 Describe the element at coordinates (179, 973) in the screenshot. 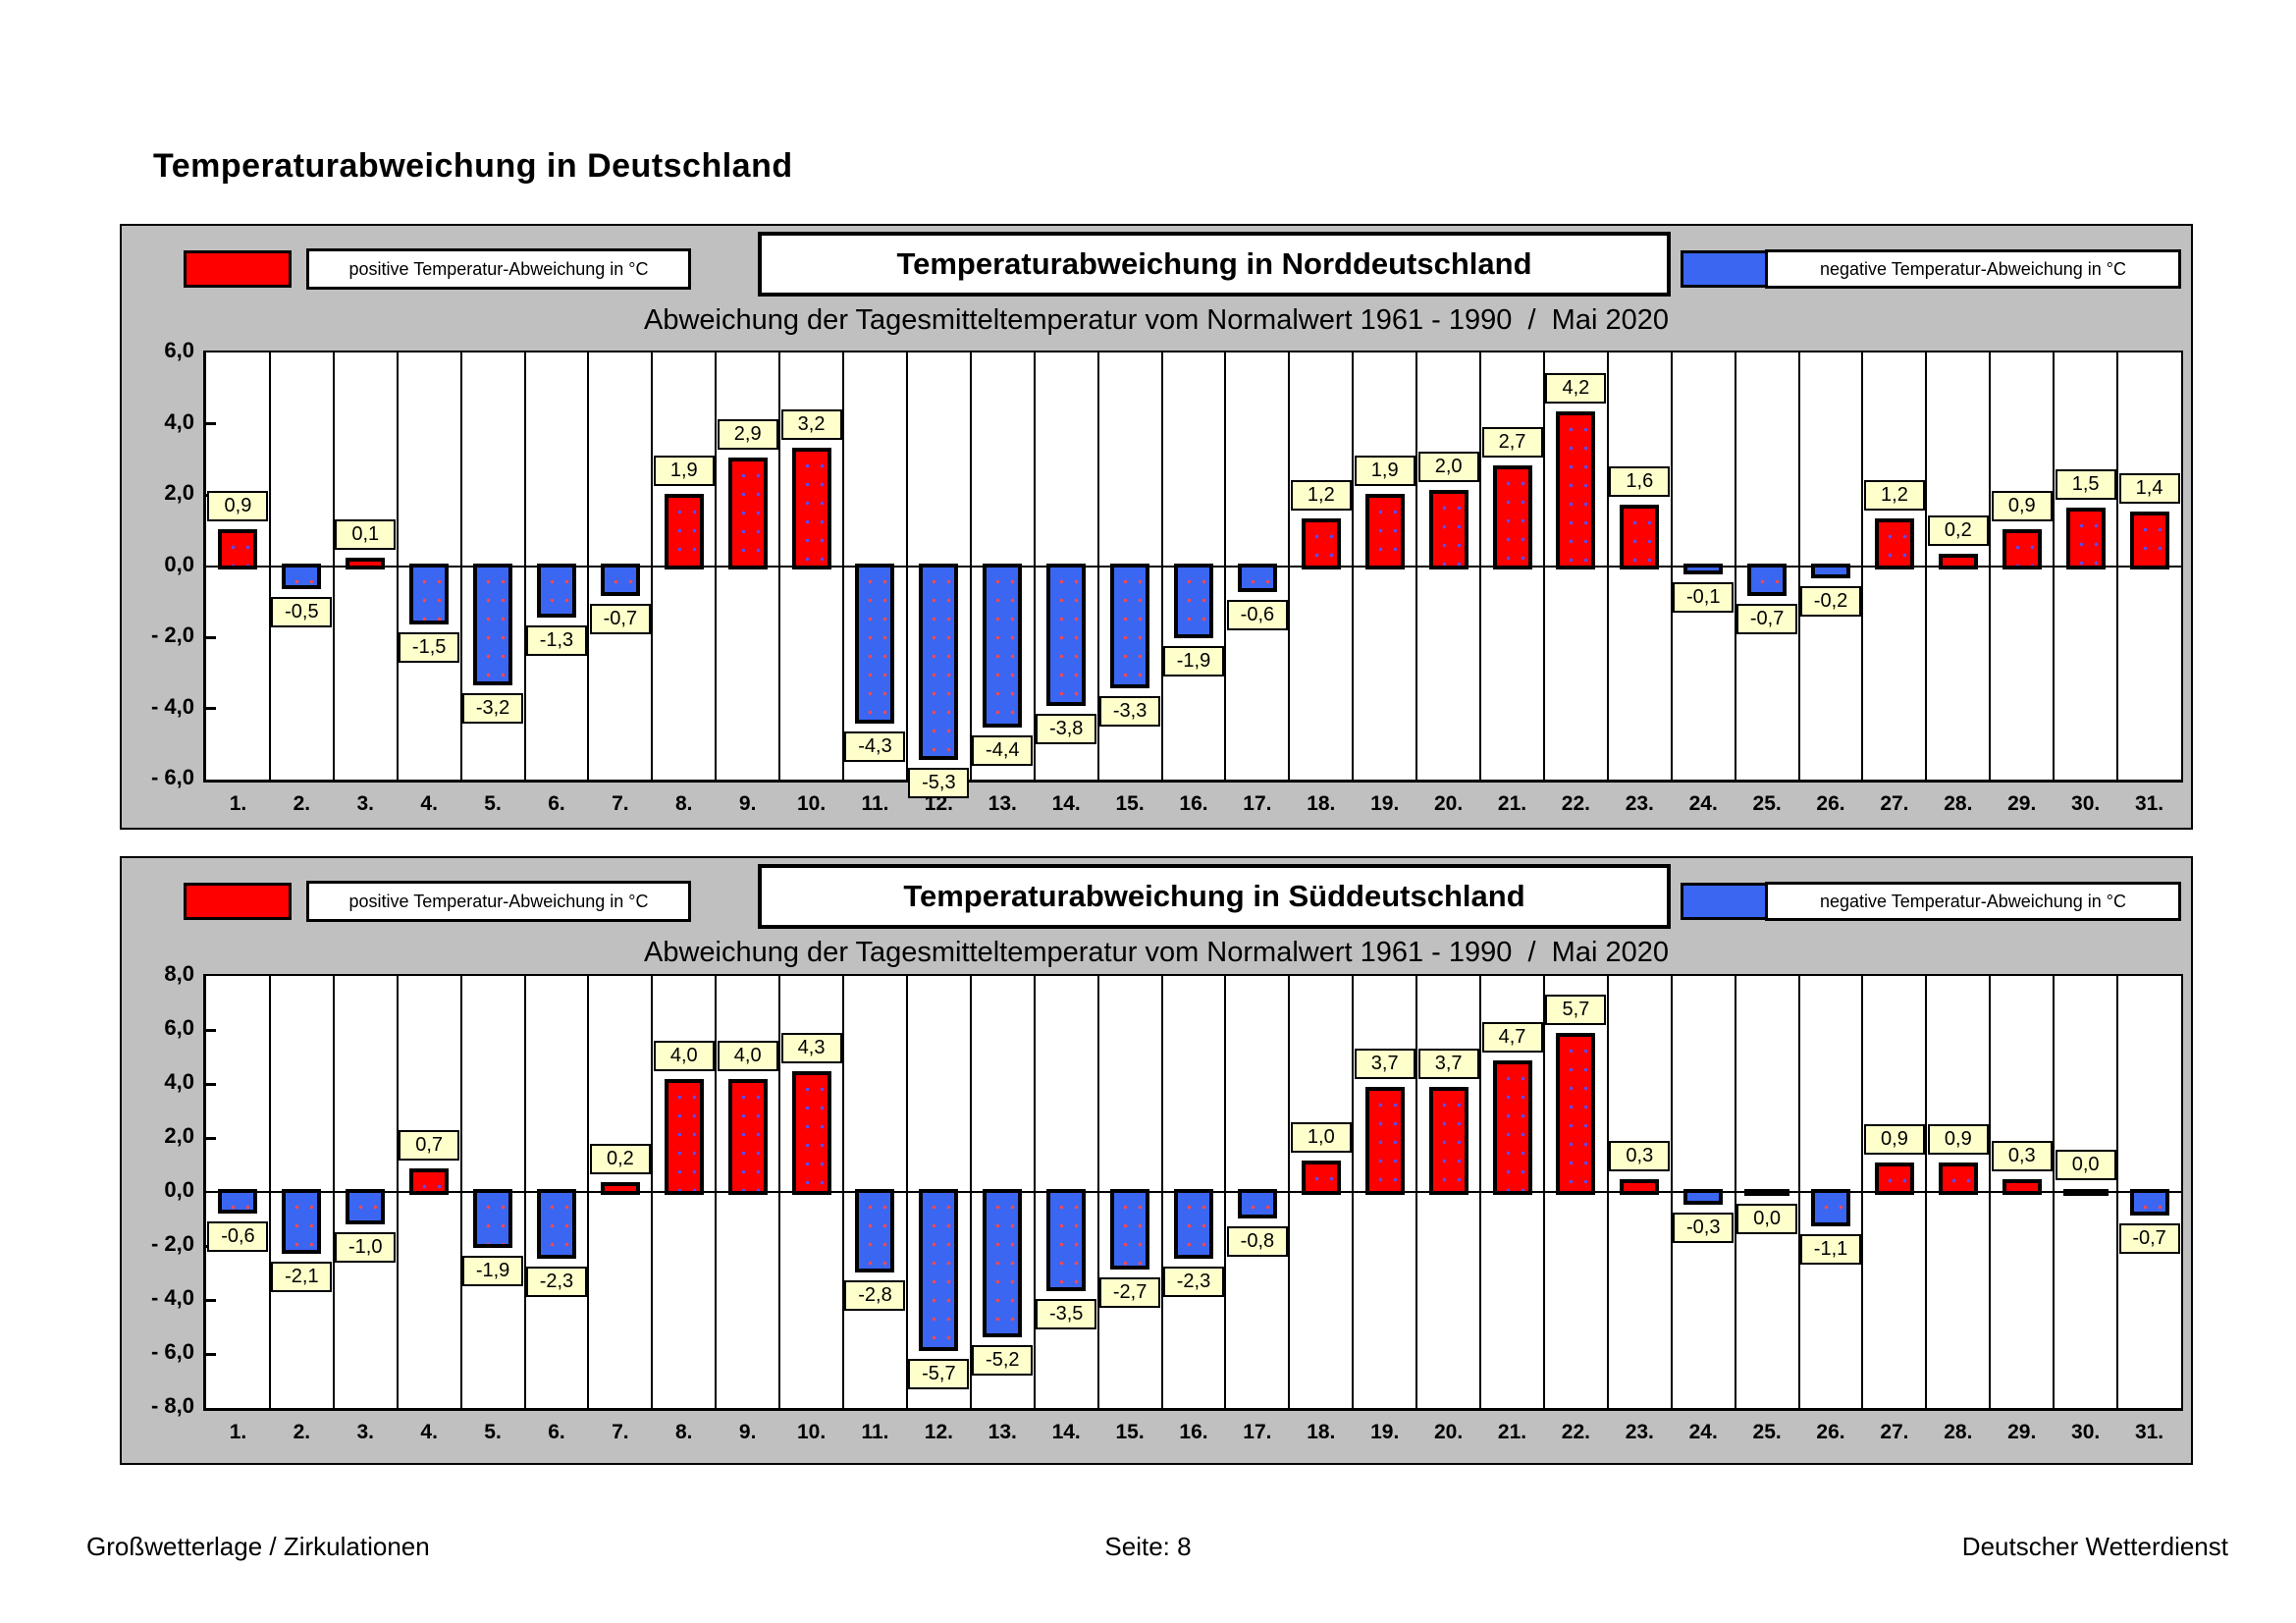

I see `y-axis-label: 8,0` at that location.